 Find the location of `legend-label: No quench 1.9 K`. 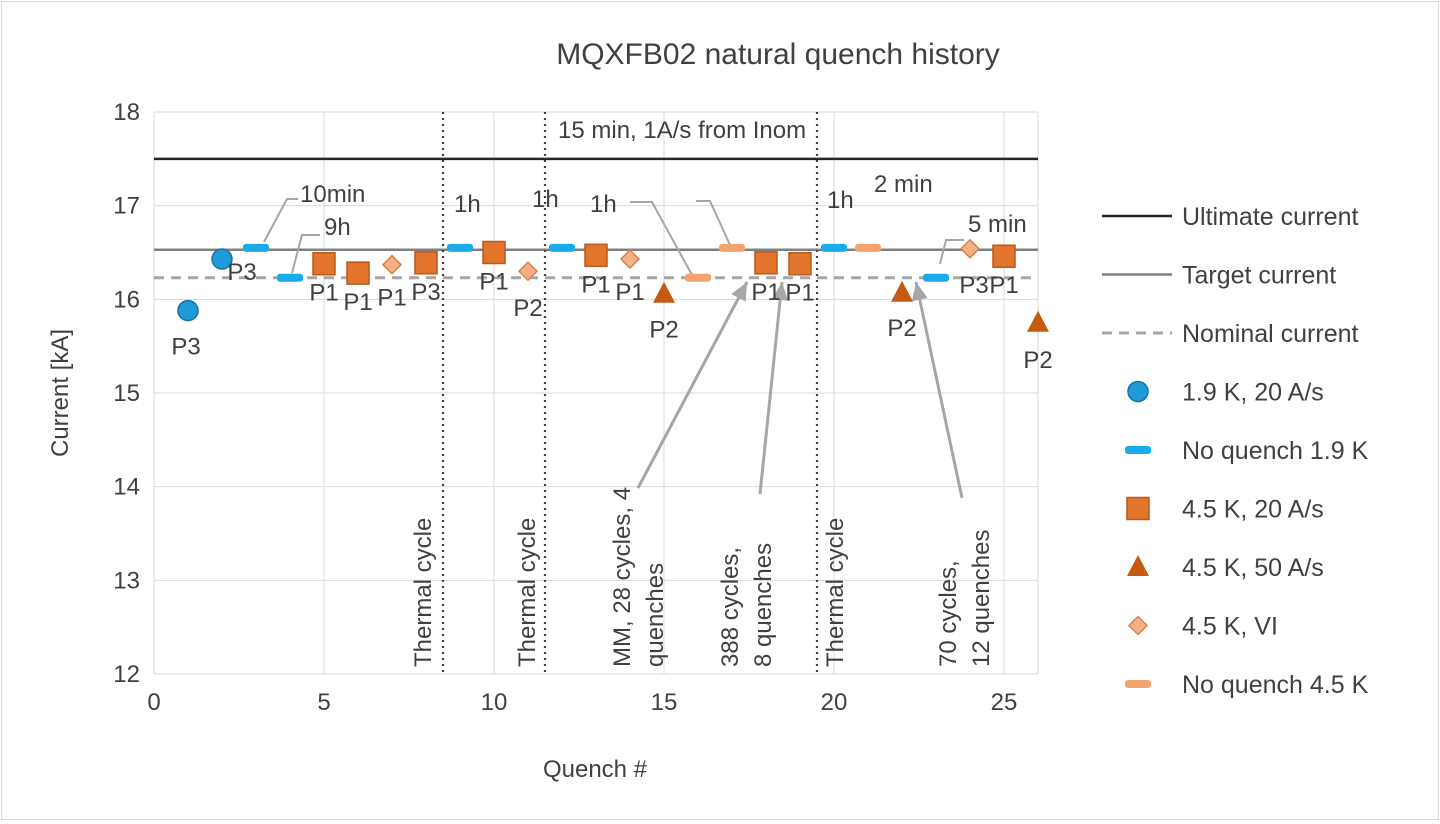

legend-label: No quench 1.9 K is located at coordinates (1275, 451).